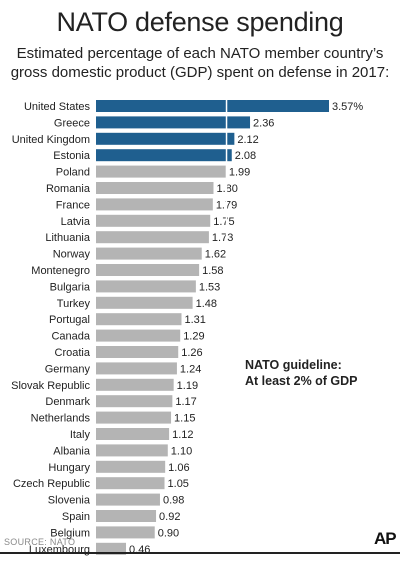 The width and height of the screenshot is (400, 572). I want to click on category-label-slovenia: Slovenia, so click(69, 501).